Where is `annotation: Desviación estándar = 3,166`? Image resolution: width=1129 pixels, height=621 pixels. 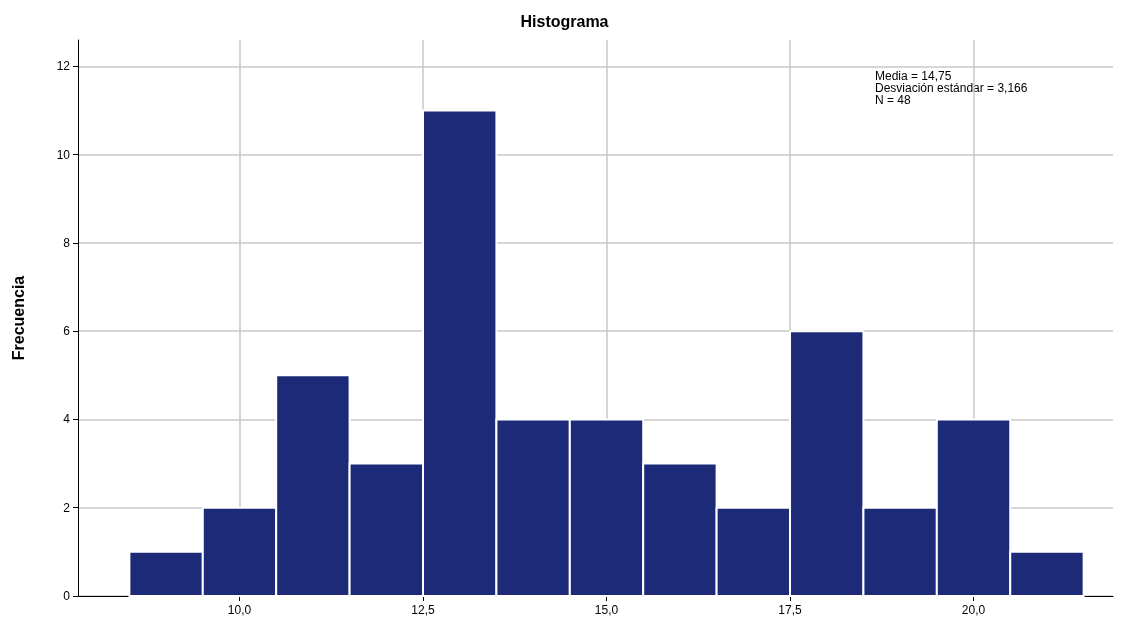
annotation: Desviación estándar = 3,166 is located at coordinates (951, 88).